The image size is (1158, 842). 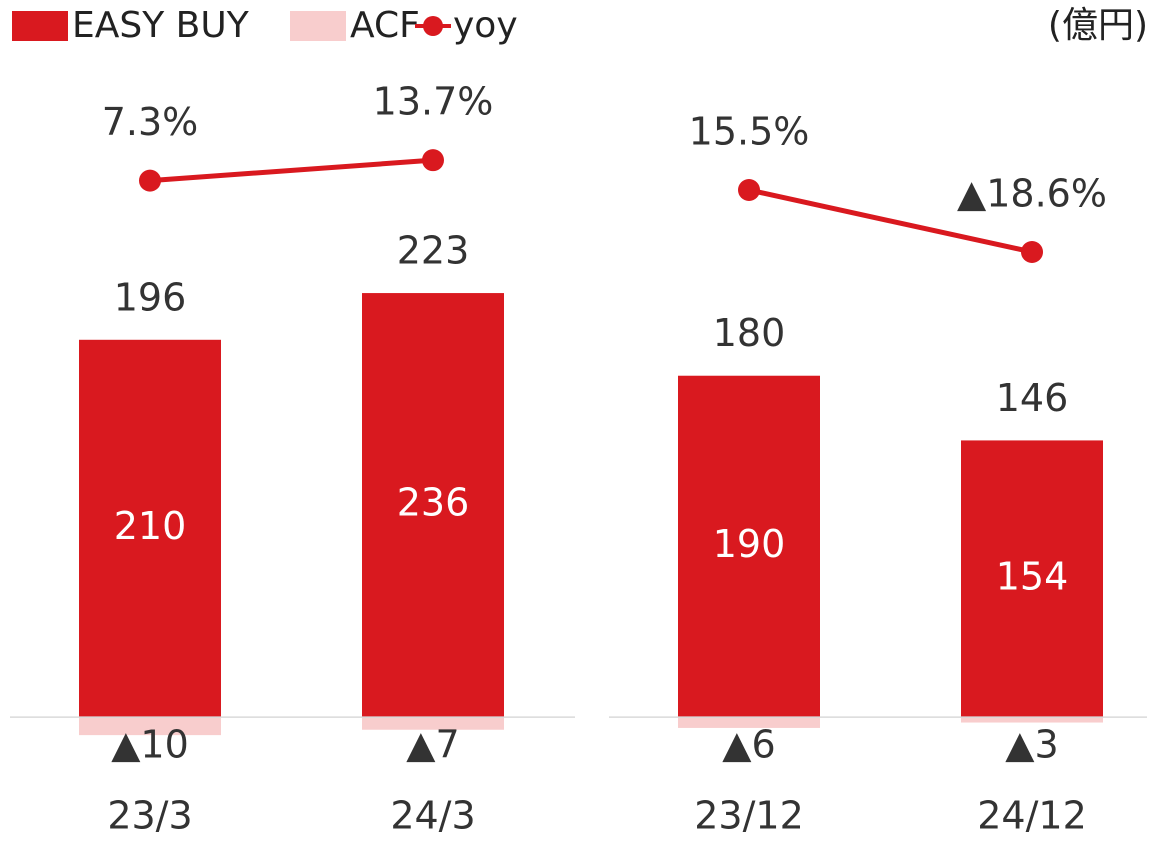 I want to click on total-label: 196, so click(x=150, y=297).